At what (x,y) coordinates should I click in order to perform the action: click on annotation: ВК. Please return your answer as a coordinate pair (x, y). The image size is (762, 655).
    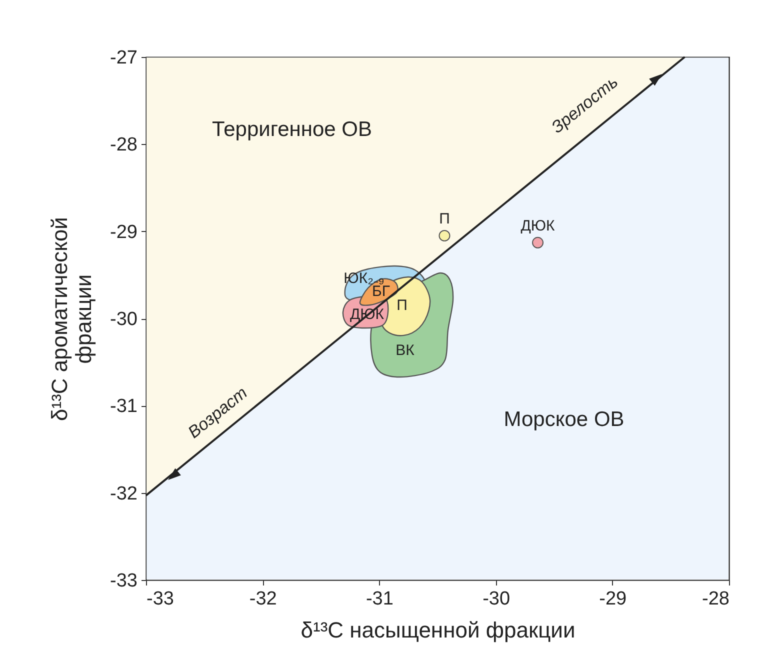
    Looking at the image, I should click on (405, 350).